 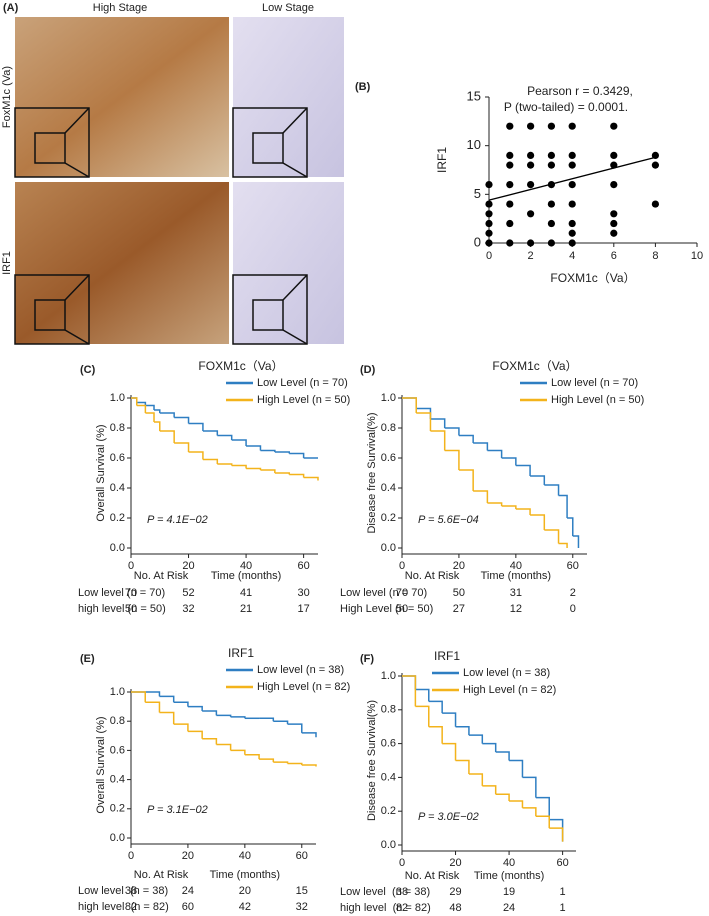 I want to click on annotation: Pearson r = 0.3429,, so click(x=580, y=91).